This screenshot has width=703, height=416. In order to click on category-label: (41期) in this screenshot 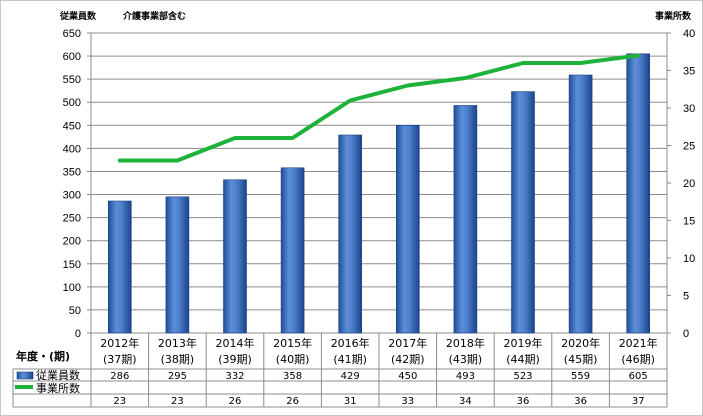, I will do `click(350, 359)`.